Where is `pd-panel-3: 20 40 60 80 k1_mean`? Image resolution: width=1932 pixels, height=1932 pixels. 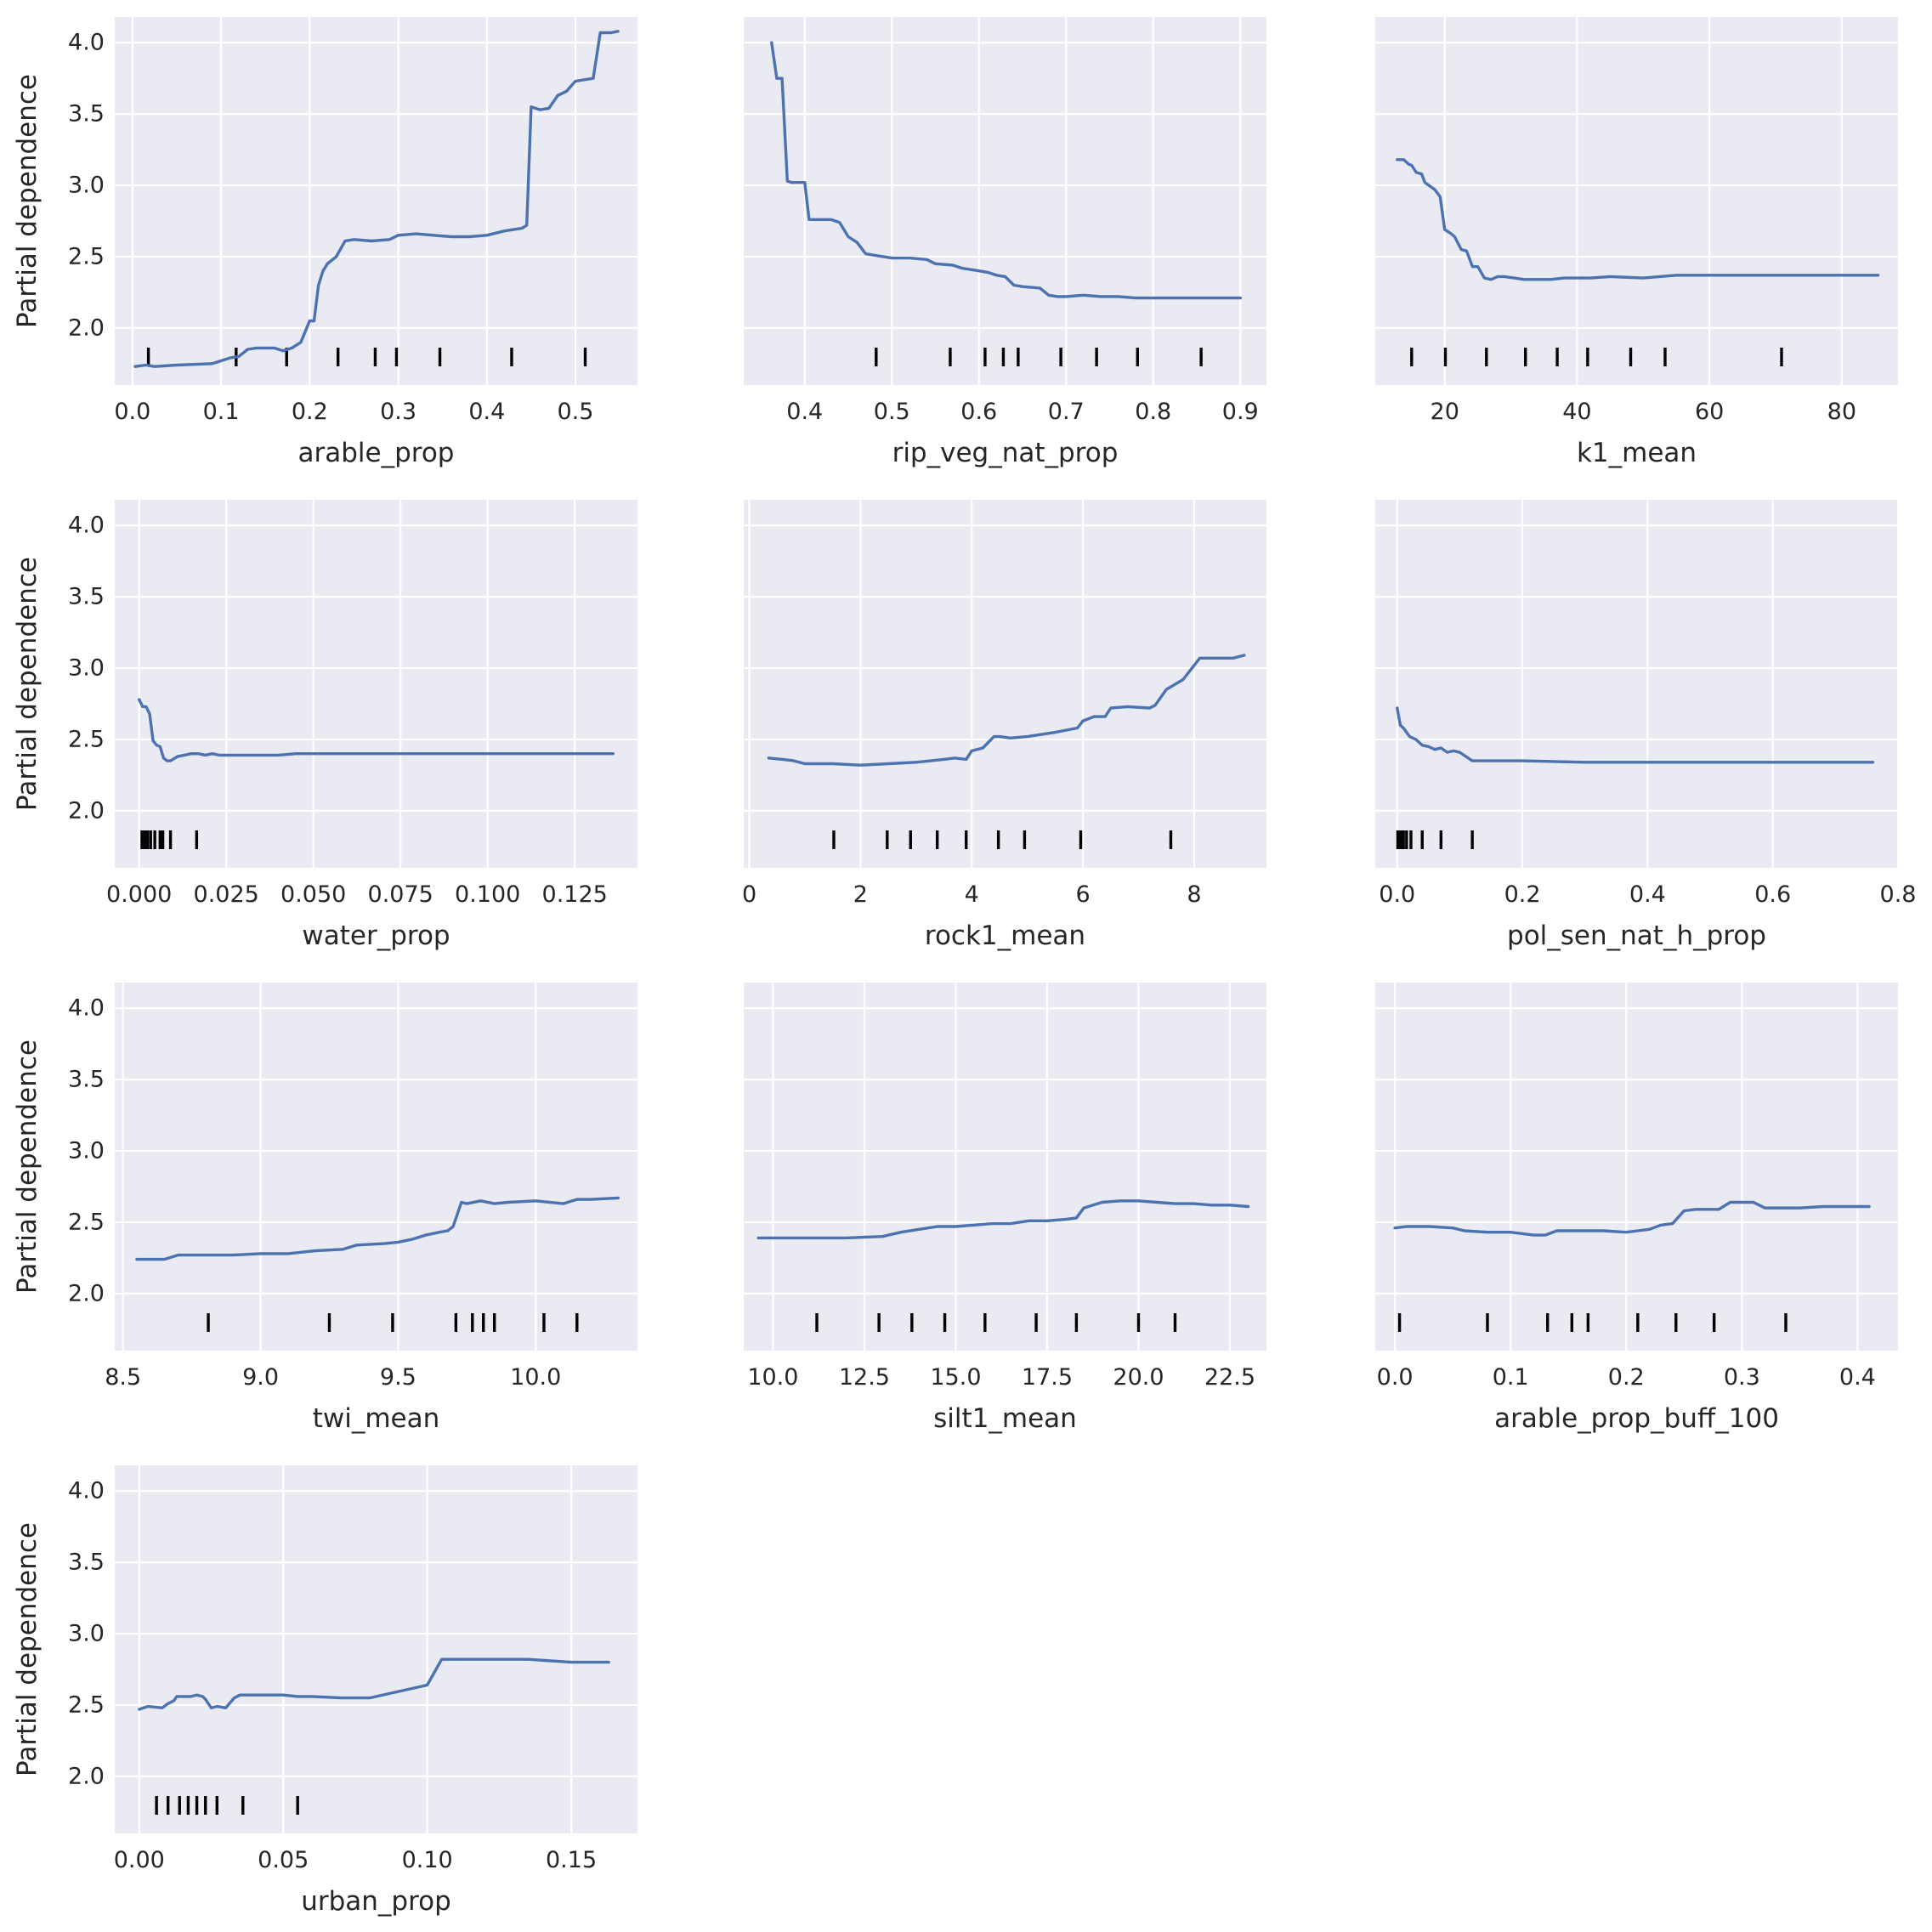 pd-panel-3: 20 40 60 80 k1_mean is located at coordinates (1636, 242).